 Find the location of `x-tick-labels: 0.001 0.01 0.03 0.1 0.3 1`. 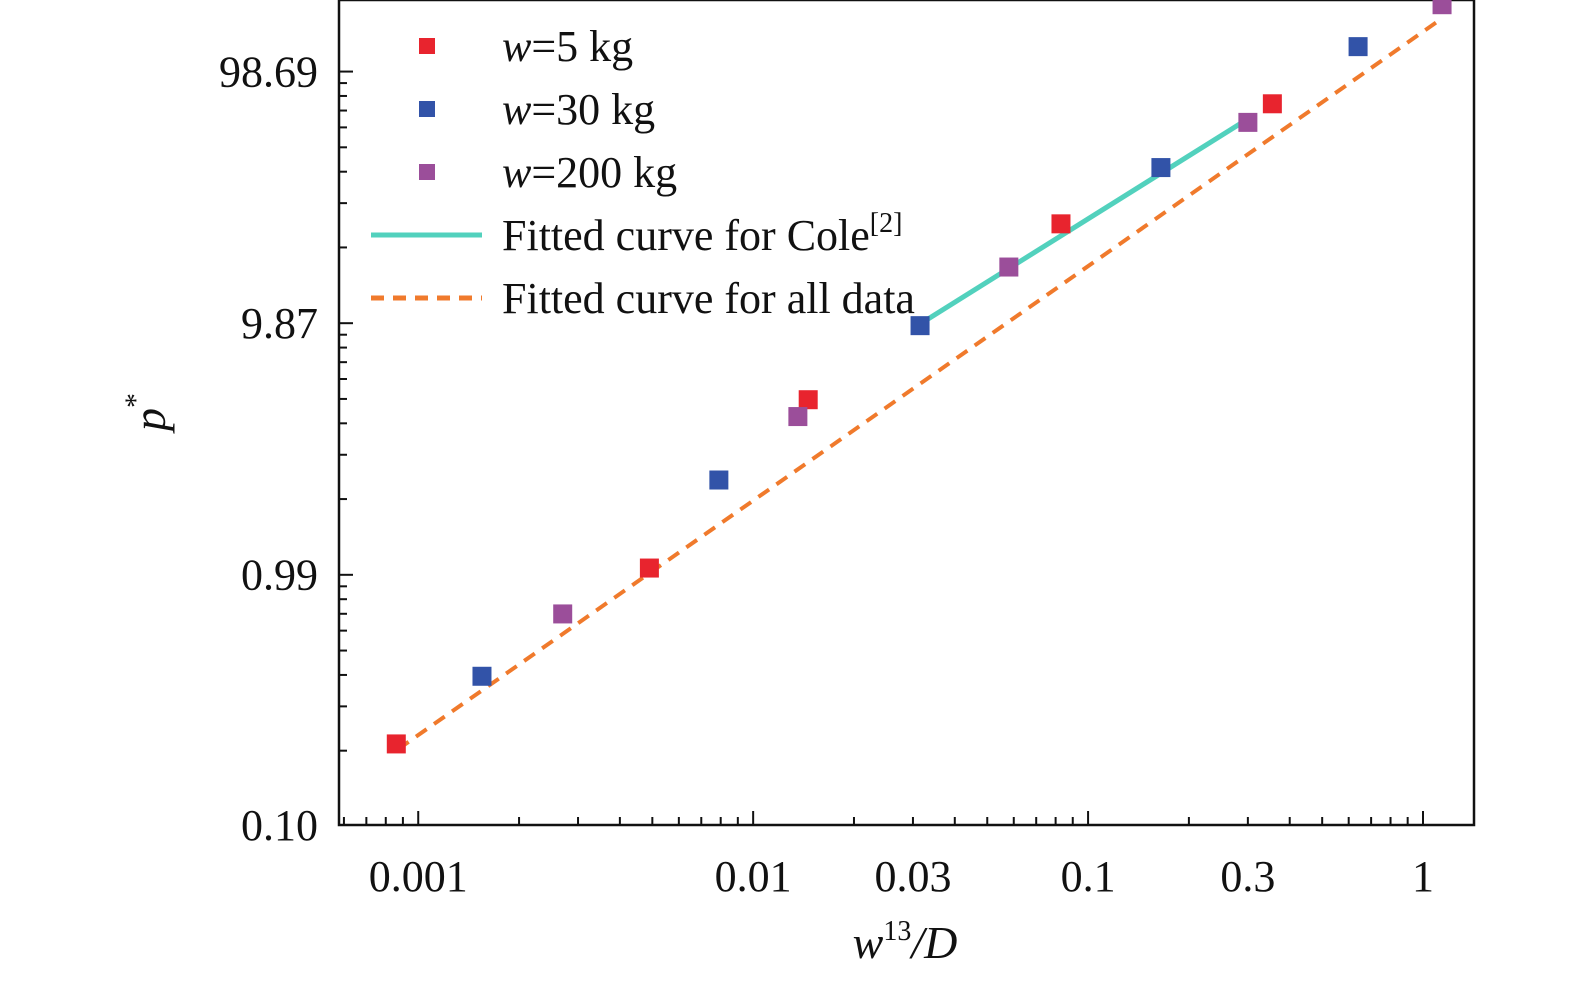

x-tick-labels: 0.001 0.01 0.03 0.1 0.3 1 is located at coordinates (901, 876).